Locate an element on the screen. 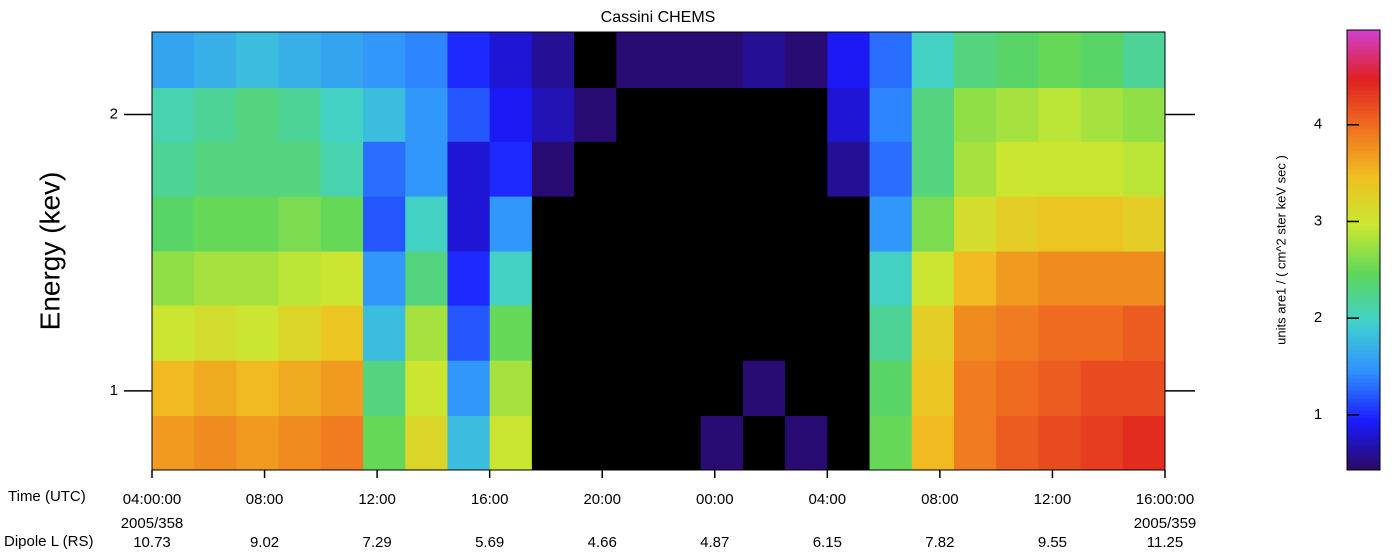 The height and width of the screenshot is (553, 1400). colorbar-tick-label: 3 is located at coordinates (1318, 220).